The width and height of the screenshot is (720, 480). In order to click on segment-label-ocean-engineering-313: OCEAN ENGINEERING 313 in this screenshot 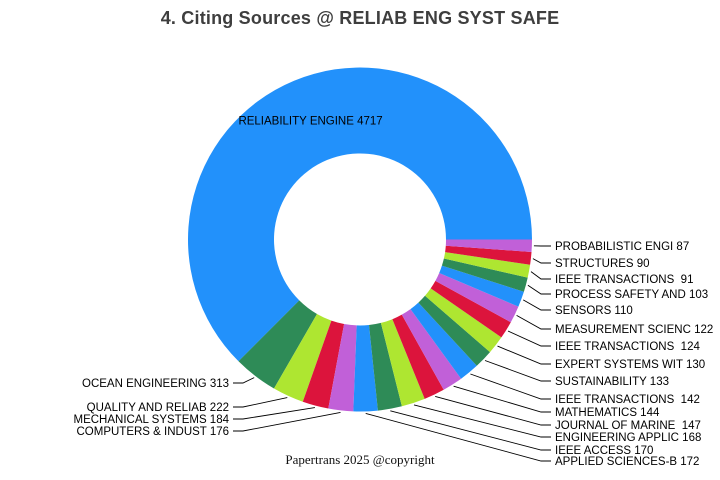, I will do `click(155, 384)`.